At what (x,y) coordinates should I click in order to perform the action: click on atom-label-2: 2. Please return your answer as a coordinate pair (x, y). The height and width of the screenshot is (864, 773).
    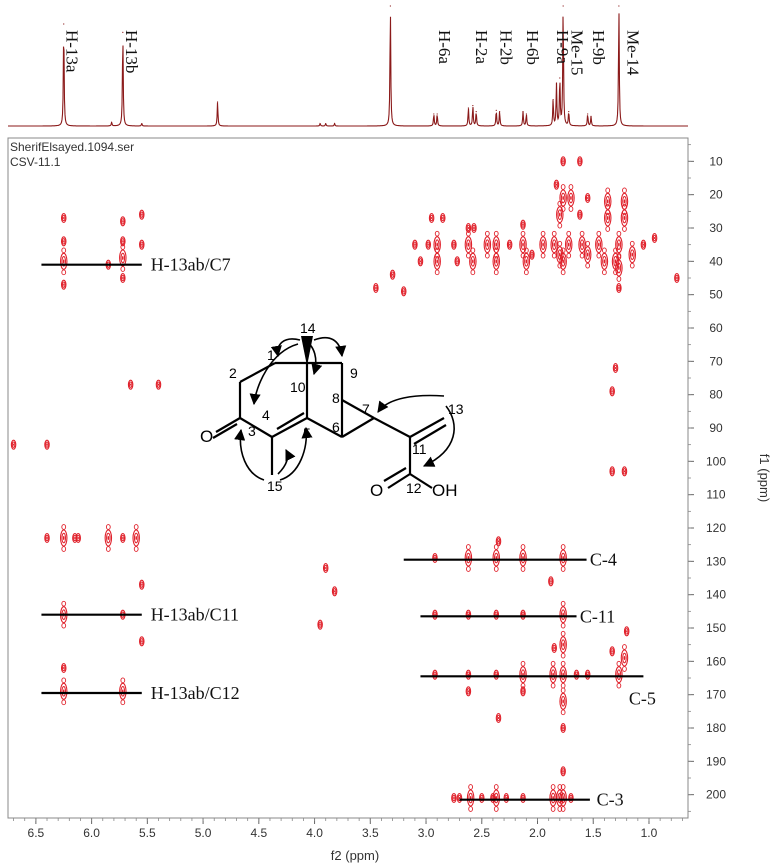
    Looking at the image, I should click on (233, 373).